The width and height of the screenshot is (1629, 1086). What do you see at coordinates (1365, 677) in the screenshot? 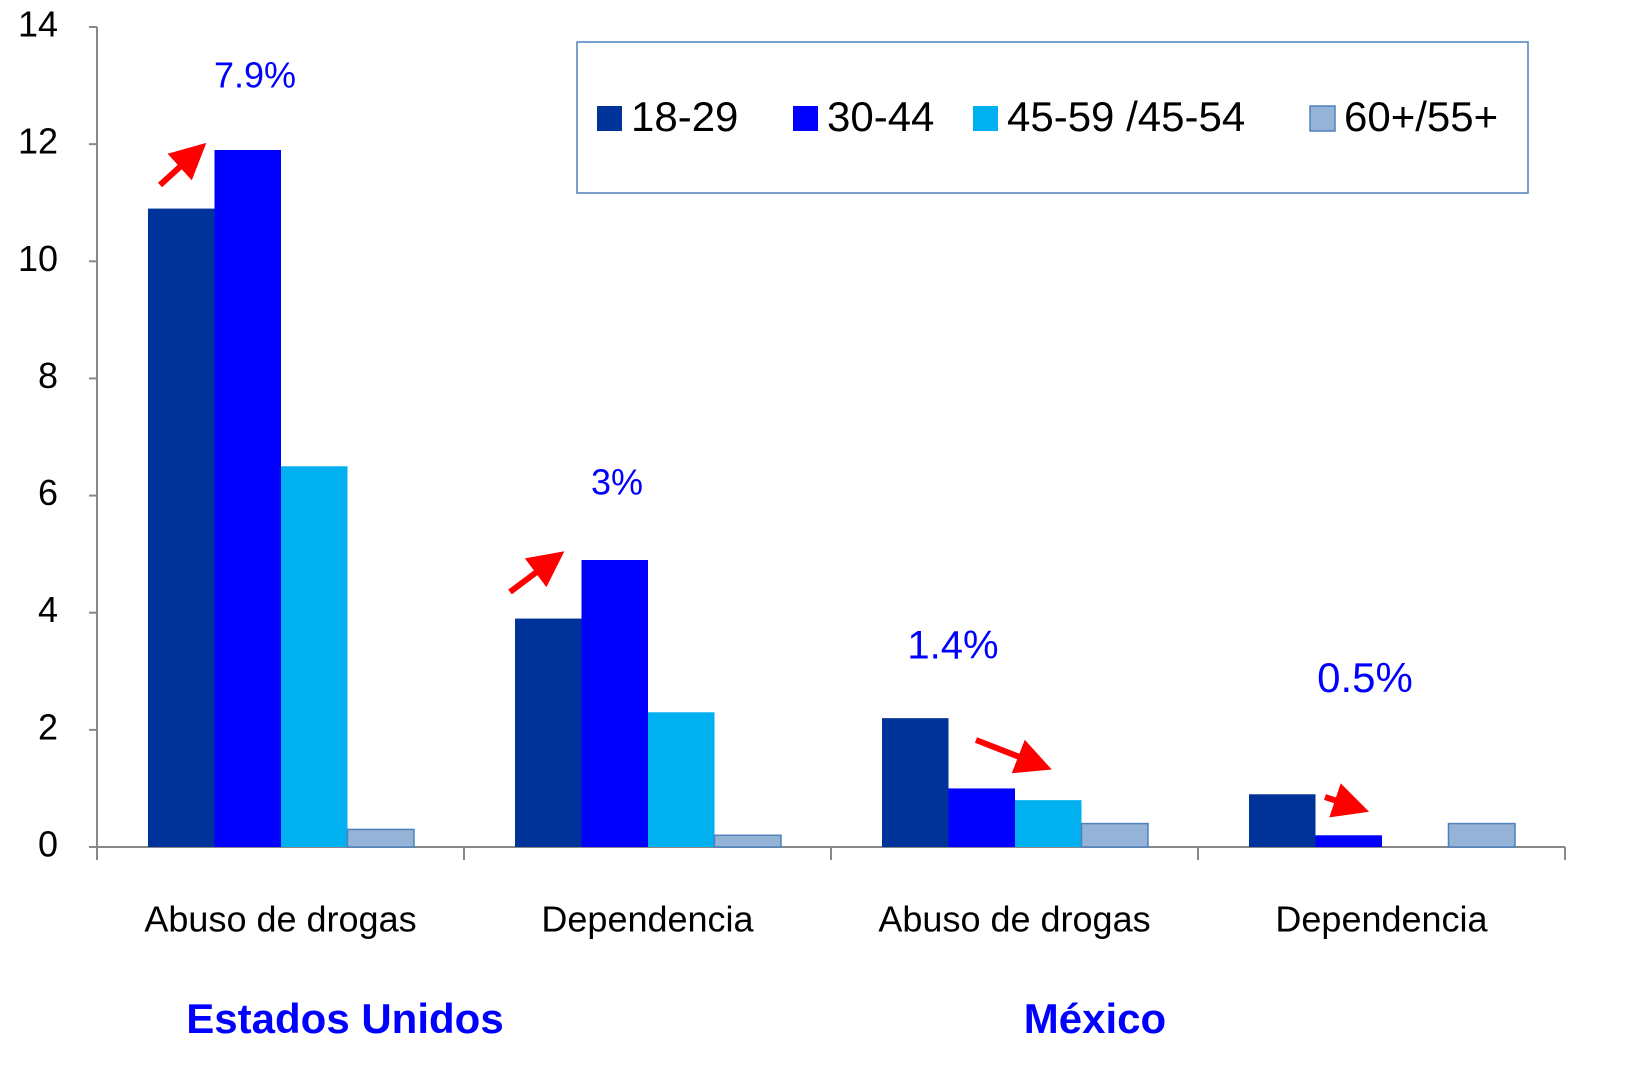
I see `annotation: 0.5%` at bounding box center [1365, 677].